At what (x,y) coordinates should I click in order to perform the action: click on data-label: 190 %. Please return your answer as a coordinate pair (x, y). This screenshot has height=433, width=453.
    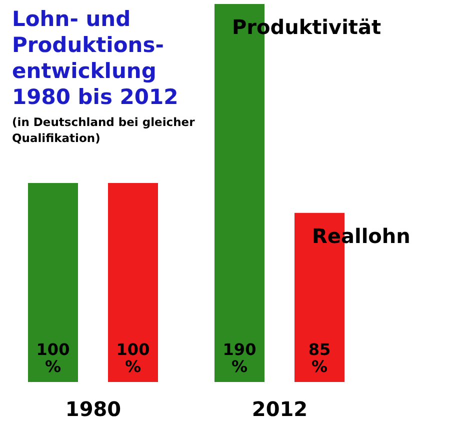
    Looking at the image, I should click on (239, 358).